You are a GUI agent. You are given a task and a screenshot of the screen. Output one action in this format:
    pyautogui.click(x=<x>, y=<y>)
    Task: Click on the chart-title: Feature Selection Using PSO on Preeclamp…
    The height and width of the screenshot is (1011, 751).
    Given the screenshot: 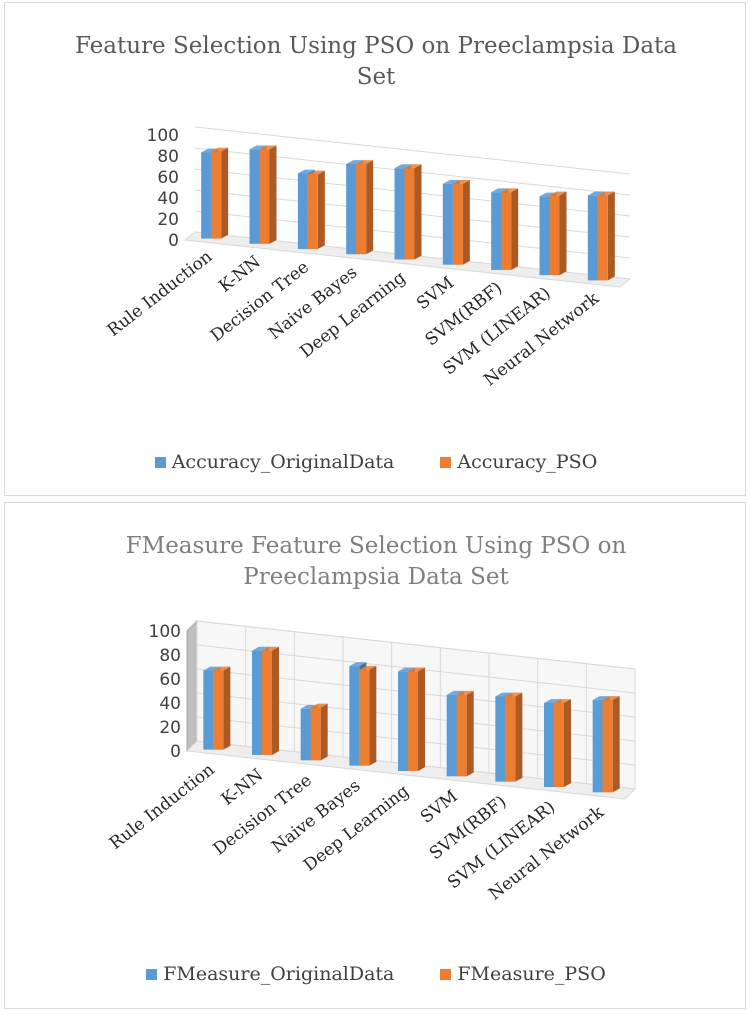 What is the action you would take?
    pyautogui.click(x=376, y=62)
    